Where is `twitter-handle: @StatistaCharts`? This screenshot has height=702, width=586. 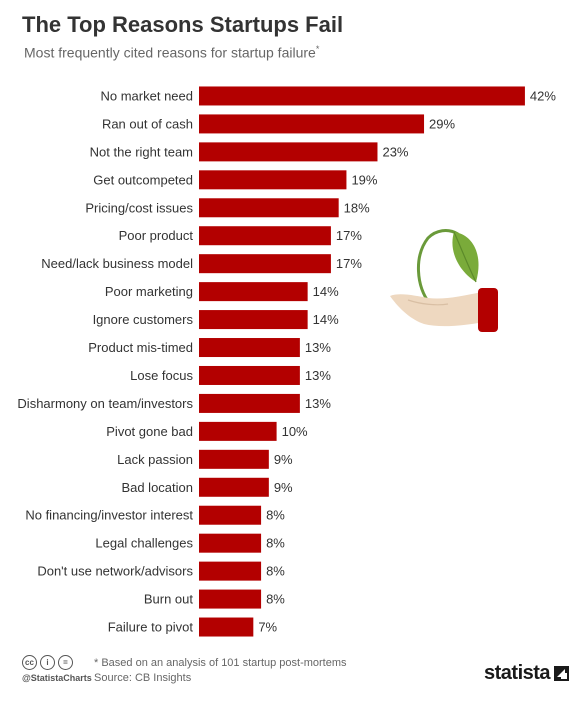
twitter-handle: @StatistaCharts is located at coordinates (57, 678).